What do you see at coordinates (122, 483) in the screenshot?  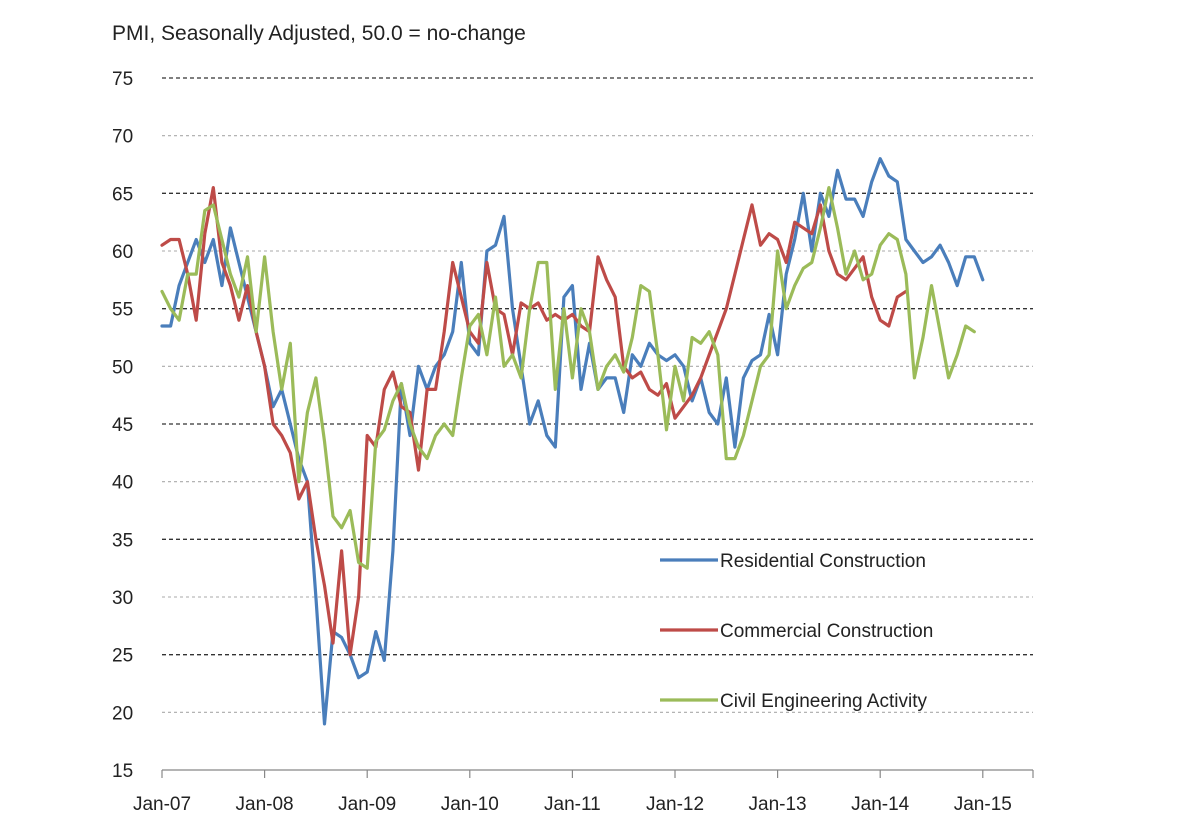 I see `y-tick-label: 40` at bounding box center [122, 483].